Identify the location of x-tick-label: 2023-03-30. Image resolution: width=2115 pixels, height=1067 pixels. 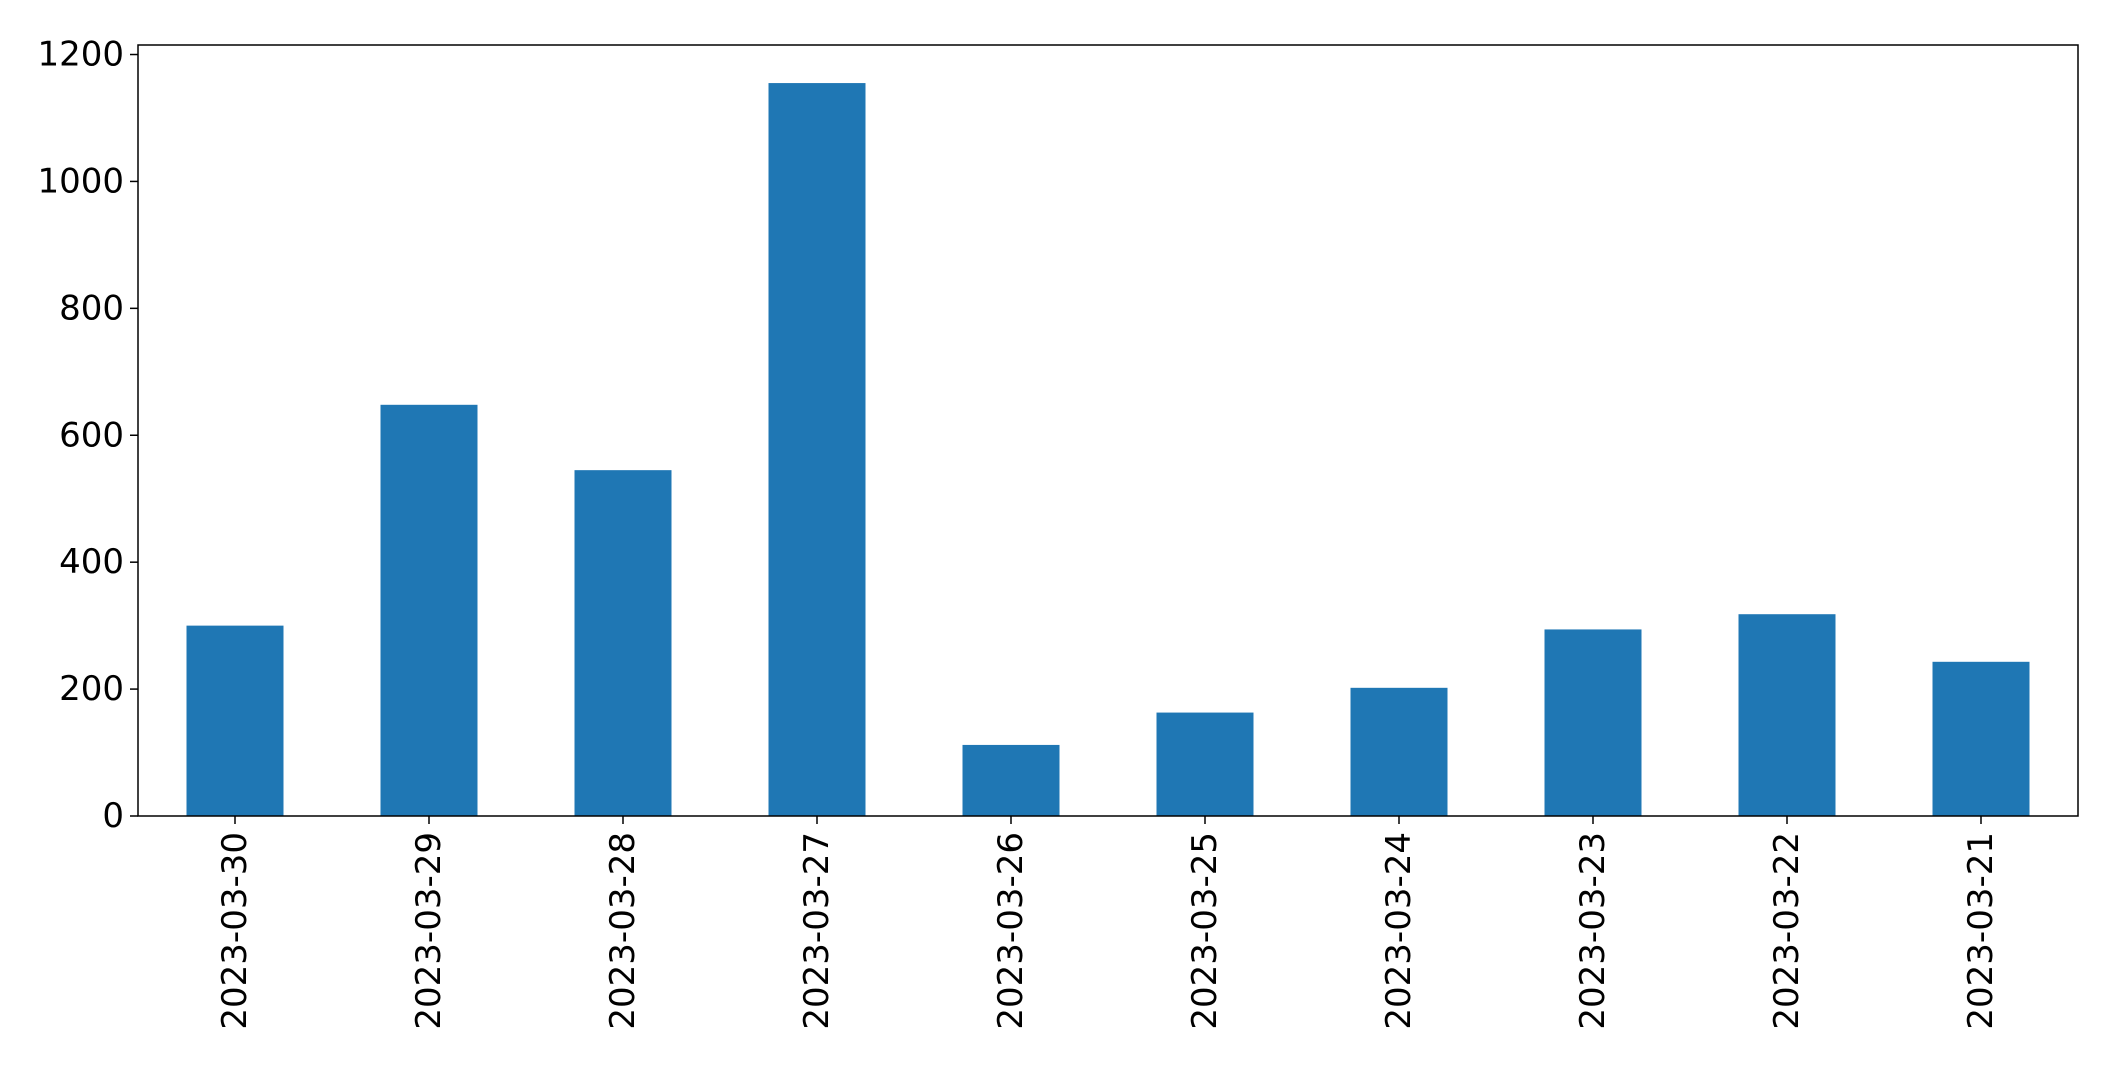
(235, 931).